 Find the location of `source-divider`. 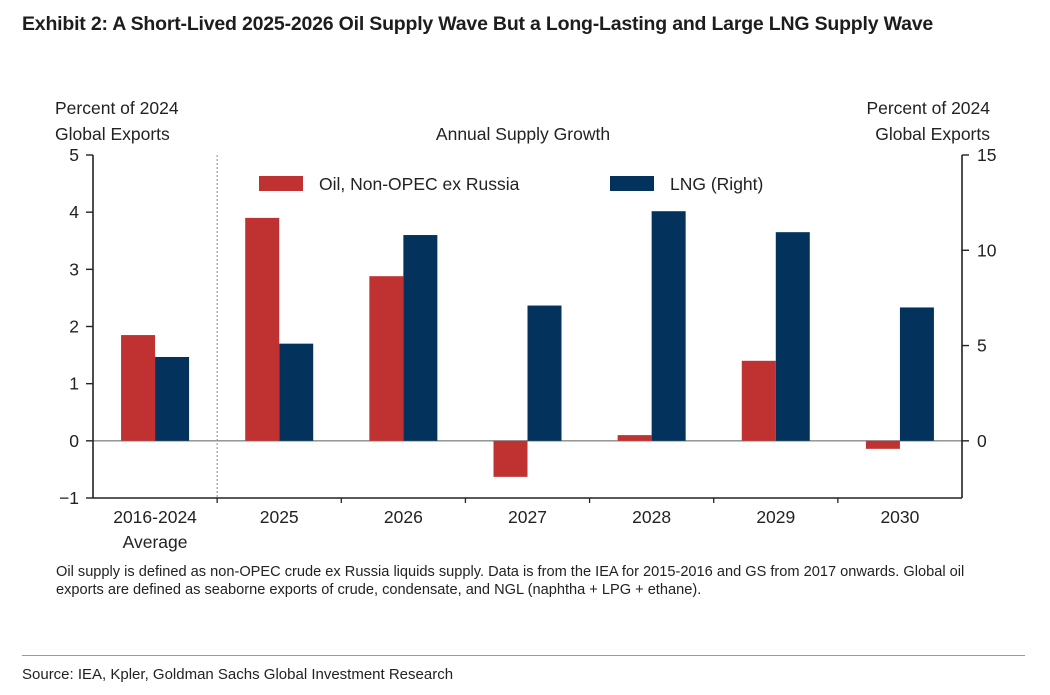

source-divider is located at coordinates (523, 655).